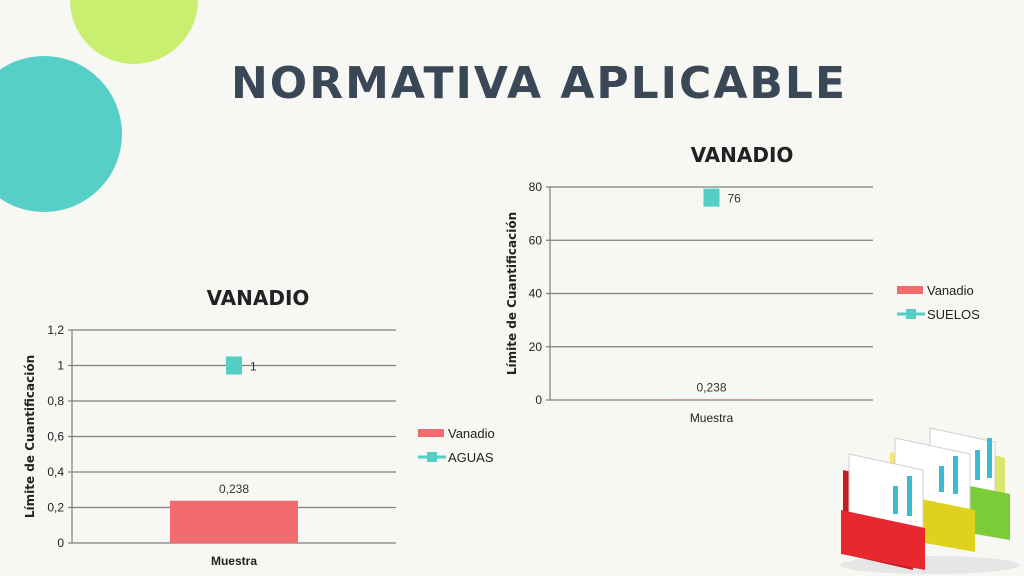 This screenshot has width=1024, height=576. I want to click on folders-icon, so click(930, 500).